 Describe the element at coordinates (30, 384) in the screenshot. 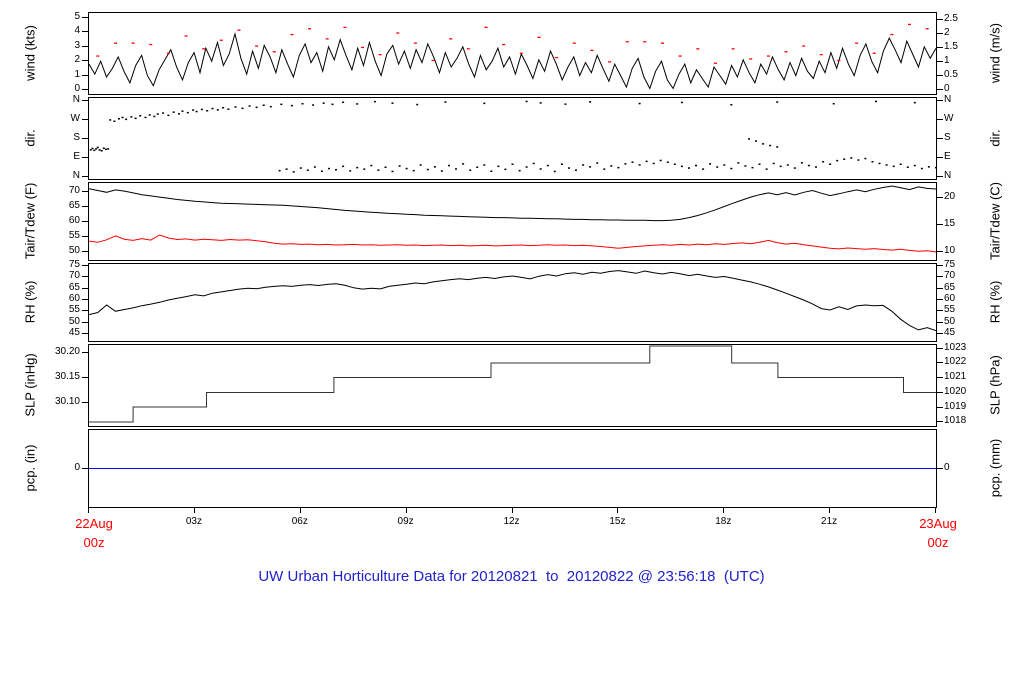

I see `slp-left-axis-label: SLP (inHg)` at that location.